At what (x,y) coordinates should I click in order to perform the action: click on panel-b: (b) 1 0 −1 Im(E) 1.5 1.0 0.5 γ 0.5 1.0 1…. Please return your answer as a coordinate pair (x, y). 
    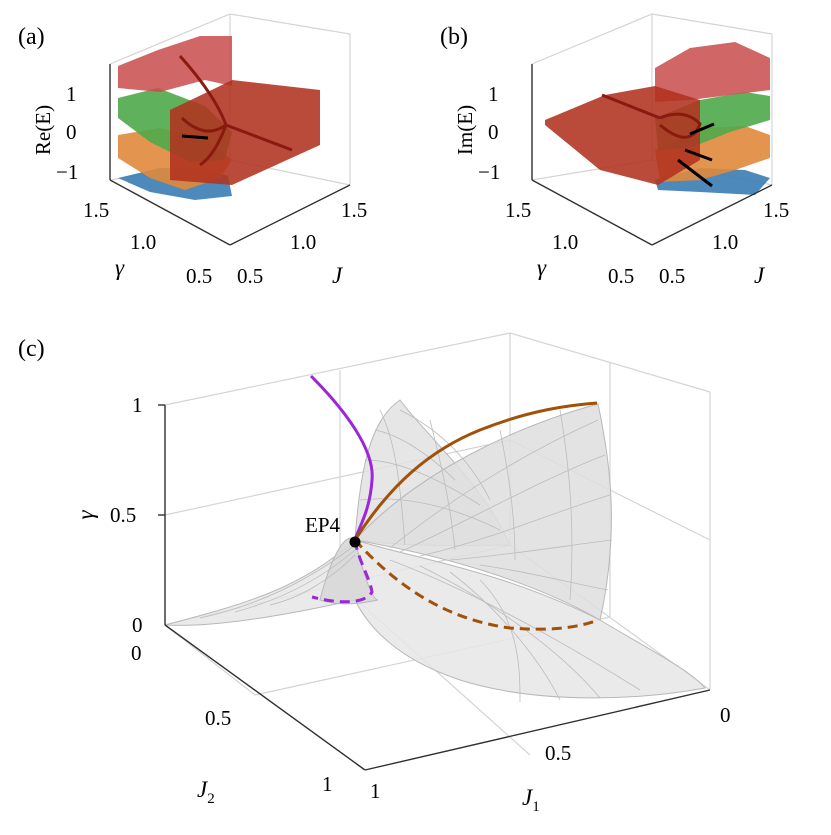
    Looking at the image, I should click on (614, 150).